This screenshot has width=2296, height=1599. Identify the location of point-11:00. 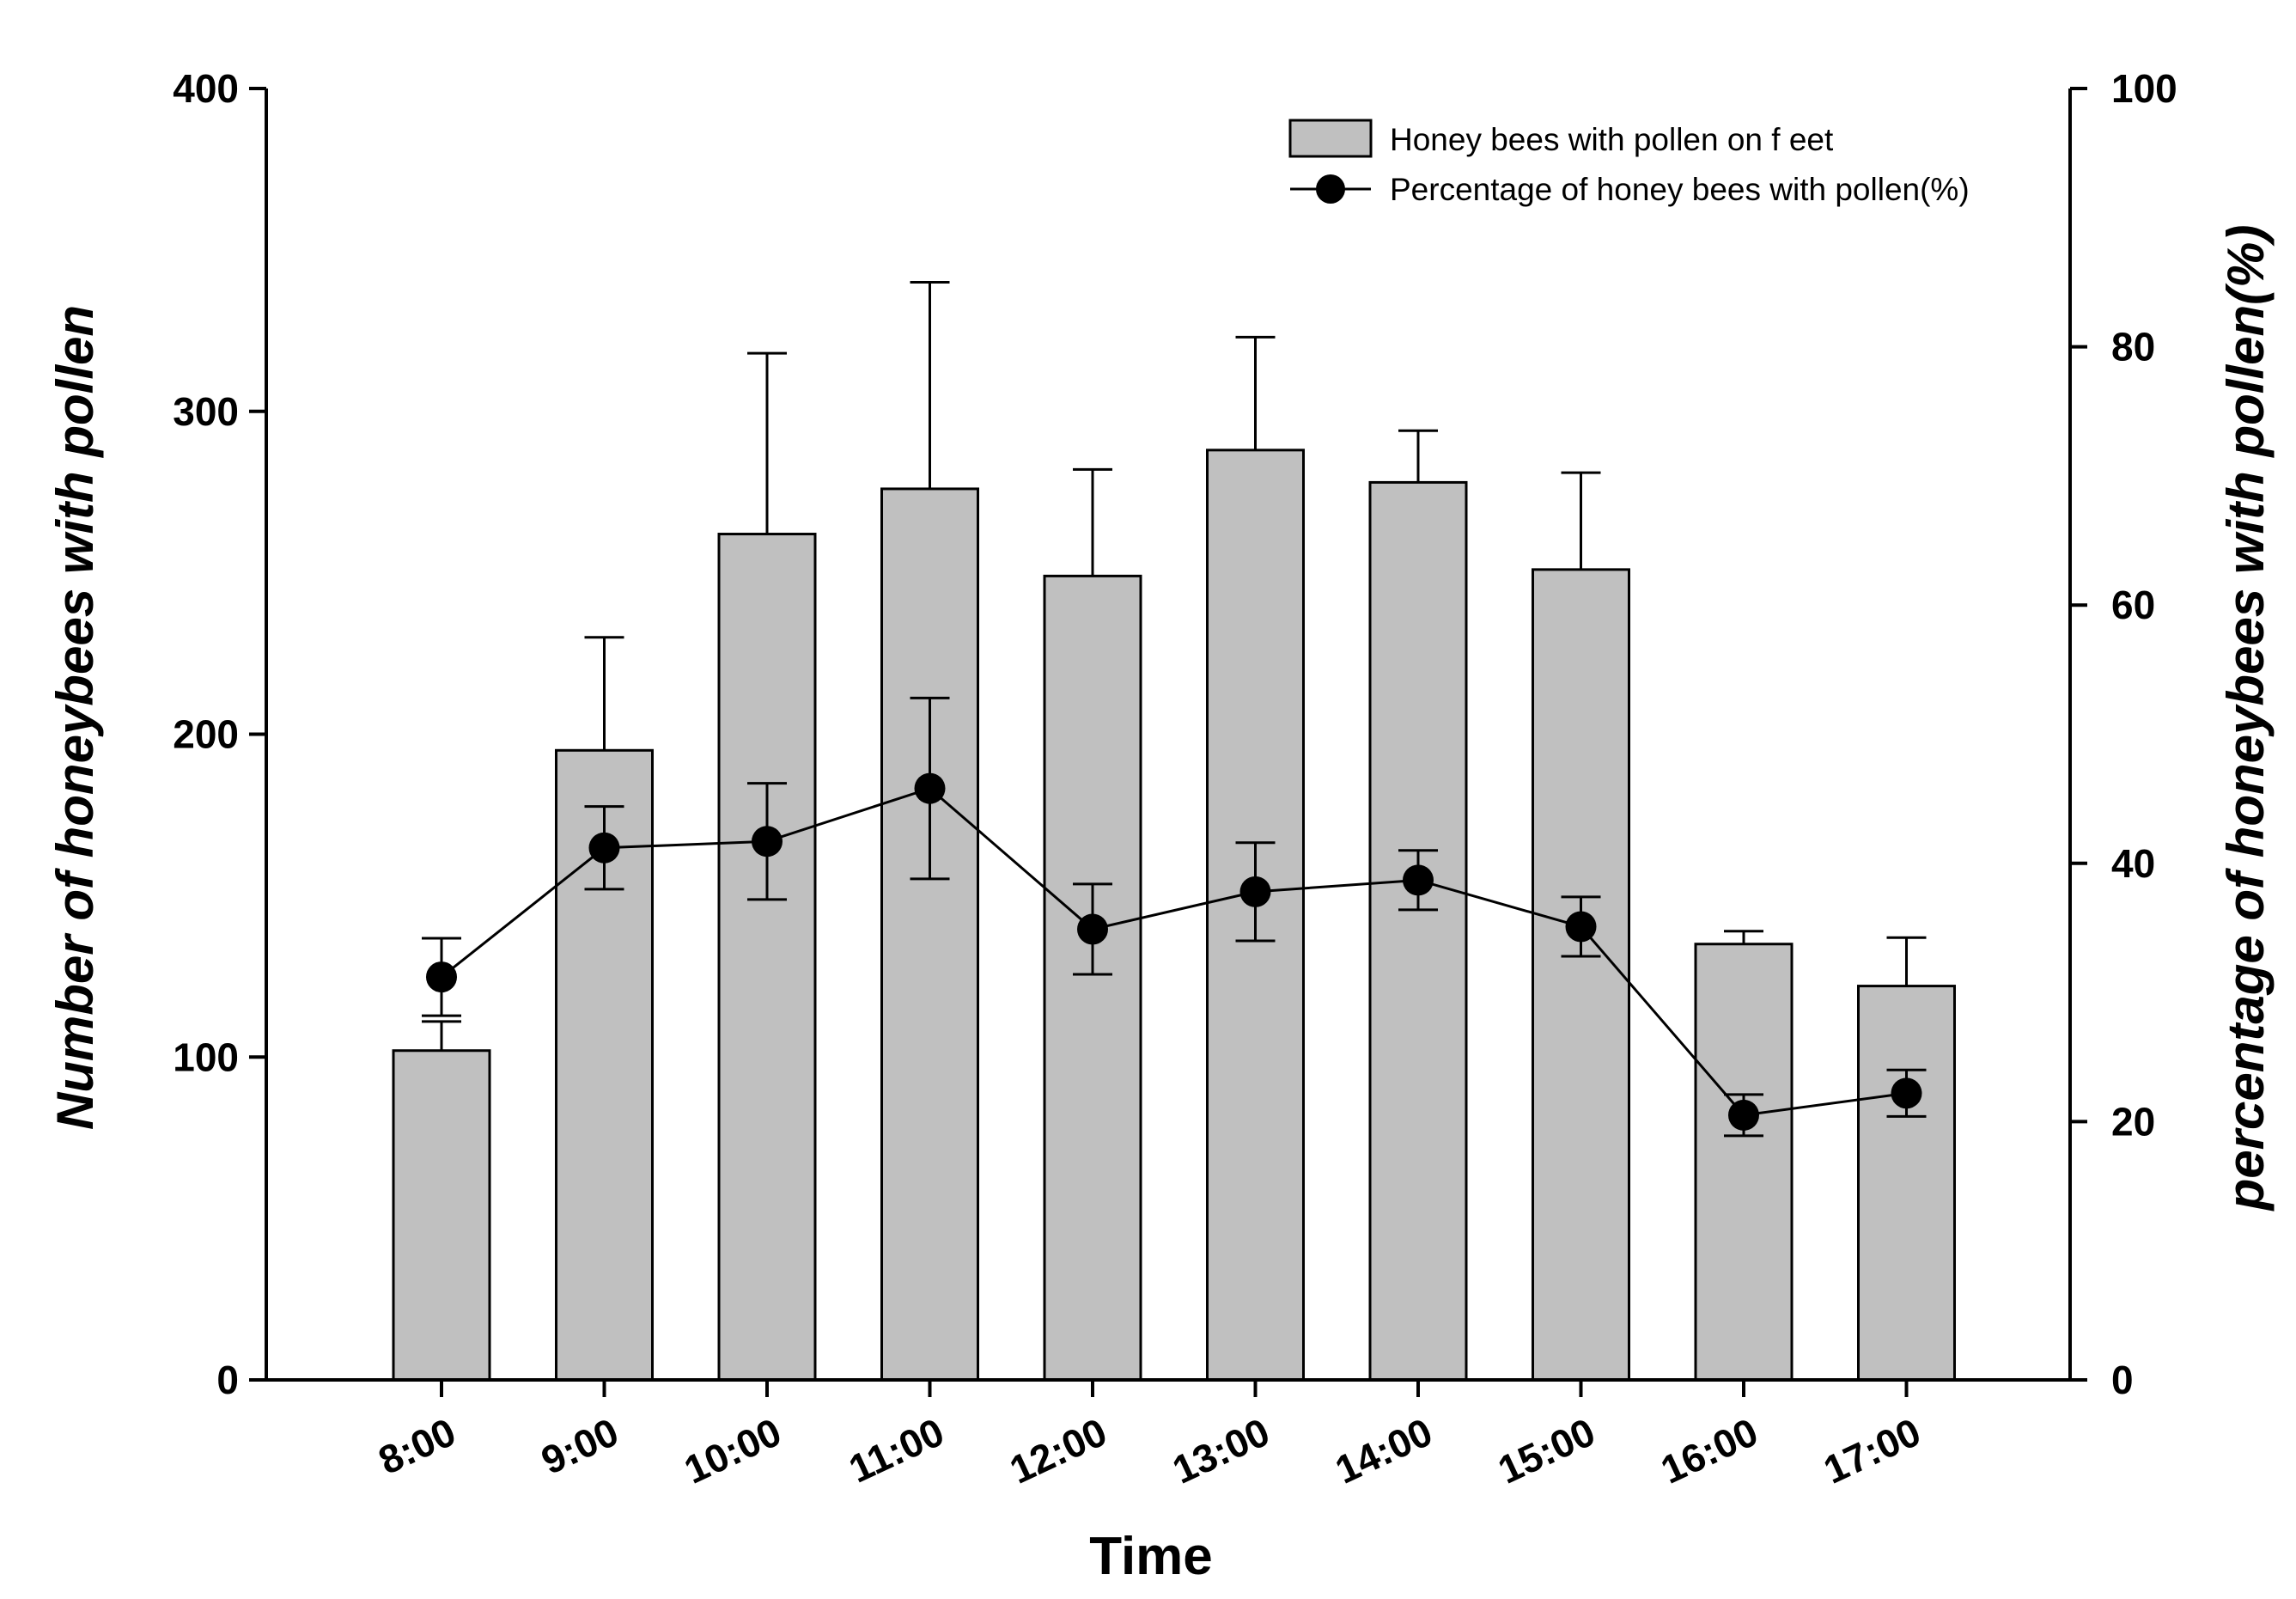
(930, 788).